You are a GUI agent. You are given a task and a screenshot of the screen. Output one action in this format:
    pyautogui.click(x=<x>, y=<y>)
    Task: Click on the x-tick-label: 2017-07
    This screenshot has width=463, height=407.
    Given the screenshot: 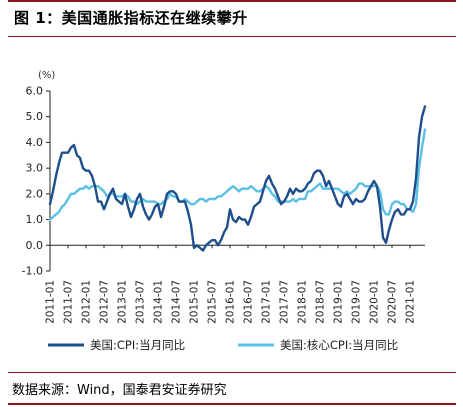 What is the action you would take?
    pyautogui.click(x=285, y=302)
    